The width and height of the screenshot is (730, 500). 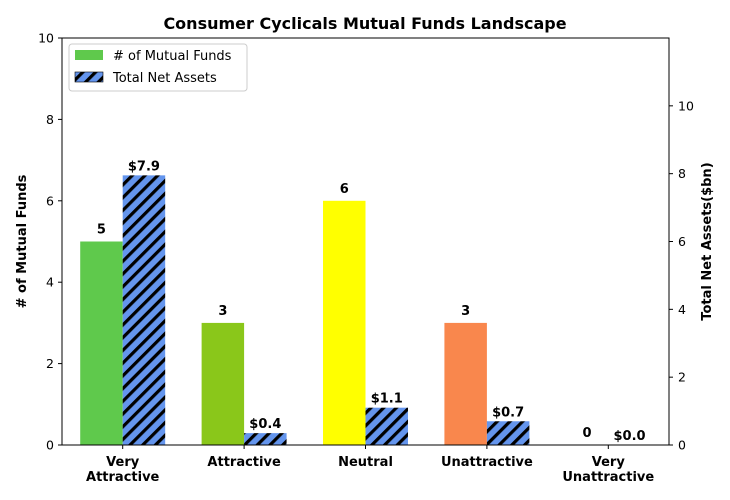 I want to click on y2-tick-label: 2, so click(x=682, y=377).